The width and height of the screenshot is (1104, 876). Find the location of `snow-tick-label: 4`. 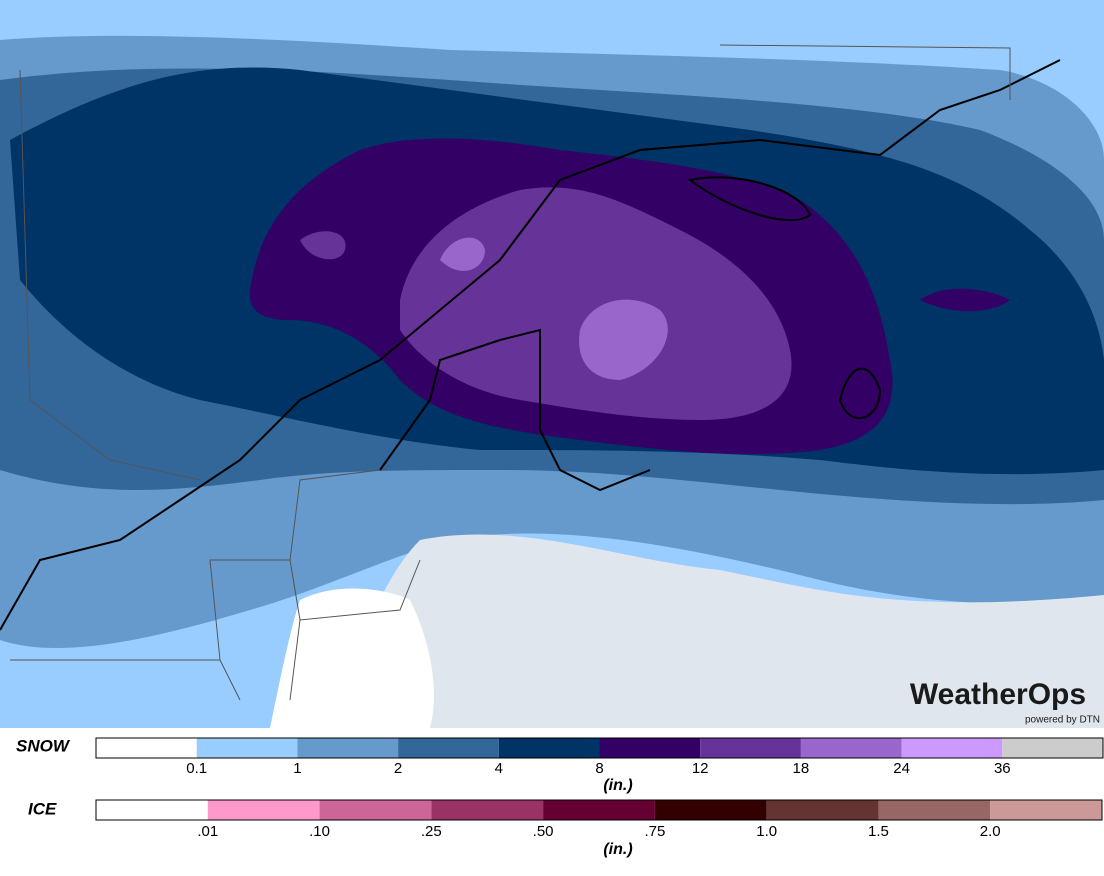

snow-tick-label: 4 is located at coordinates (499, 768).